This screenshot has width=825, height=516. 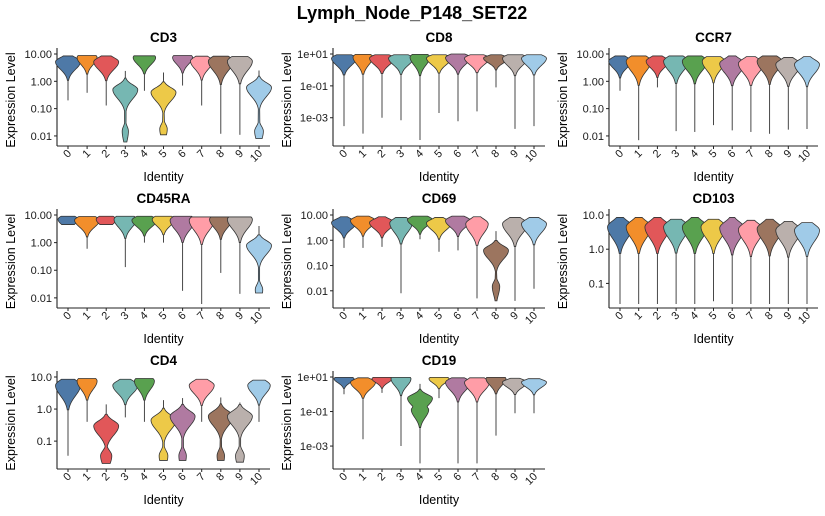 What do you see at coordinates (163, 198) in the screenshot?
I see `panel-title: CD45RA` at bounding box center [163, 198].